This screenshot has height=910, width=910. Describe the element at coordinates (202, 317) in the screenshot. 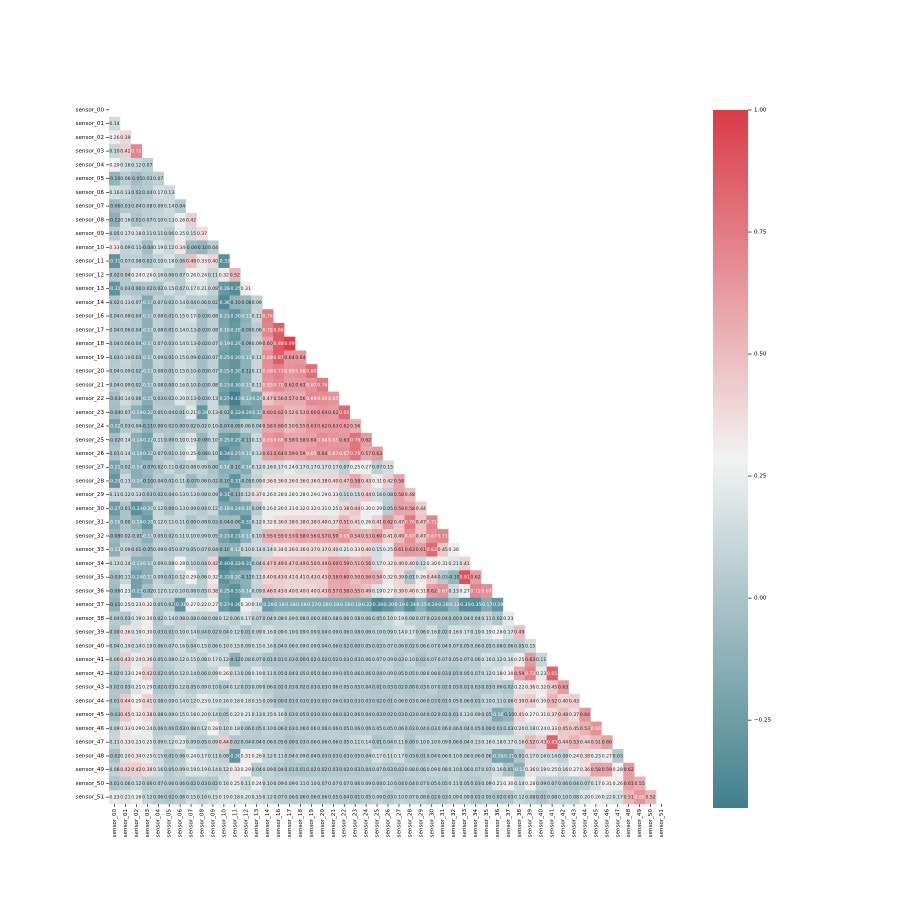

I see `cell-label: -0.03` at that location.